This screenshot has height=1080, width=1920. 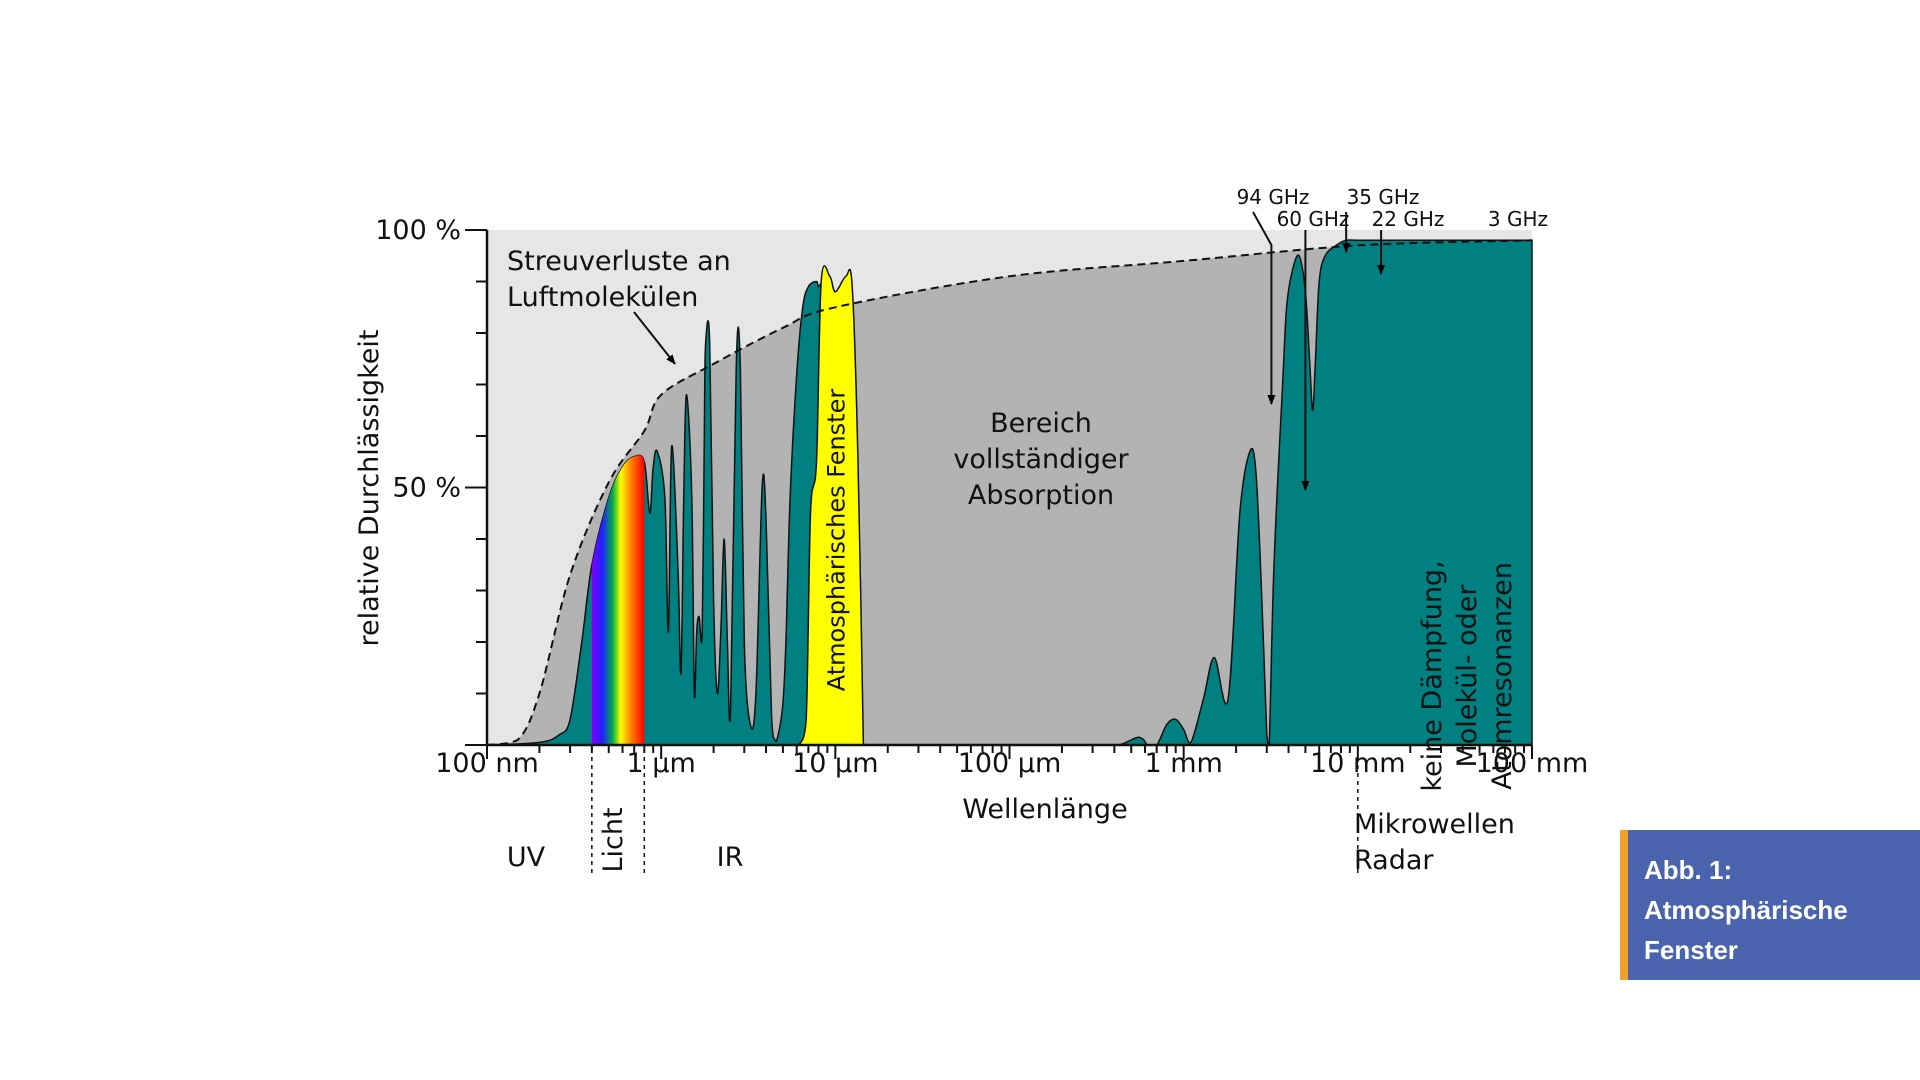 What do you see at coordinates (426, 488) in the screenshot?
I see `y-tick-label: 50 %` at bounding box center [426, 488].